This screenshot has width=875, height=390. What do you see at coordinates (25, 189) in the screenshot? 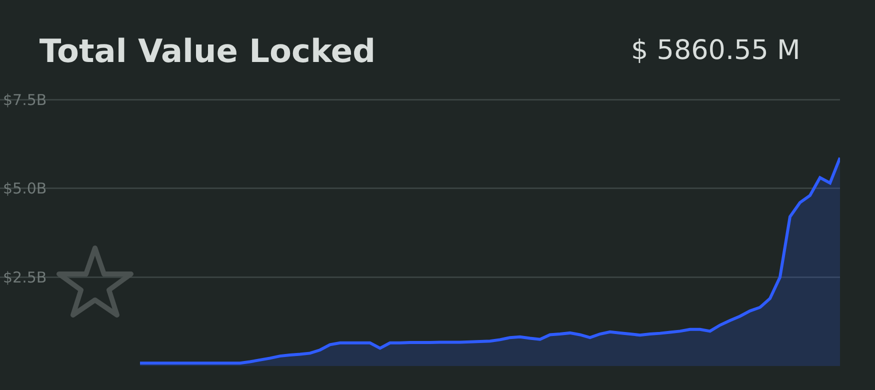
I see `y-tick-label: $5.0B` at bounding box center [25, 189].